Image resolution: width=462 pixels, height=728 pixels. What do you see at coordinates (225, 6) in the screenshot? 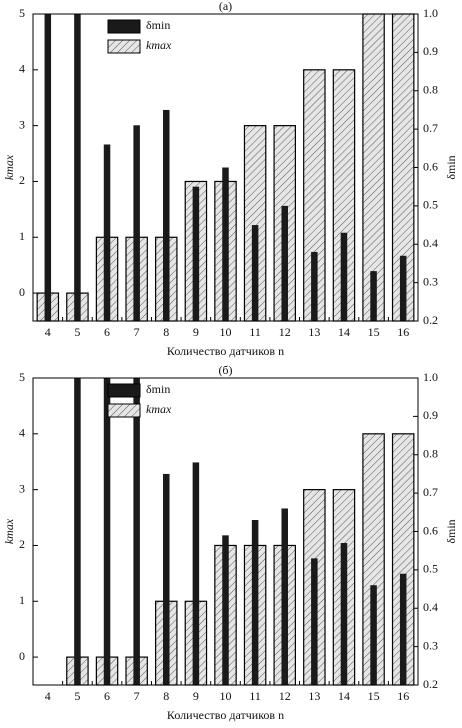
I see `chart-title: (а)` at bounding box center [225, 6].